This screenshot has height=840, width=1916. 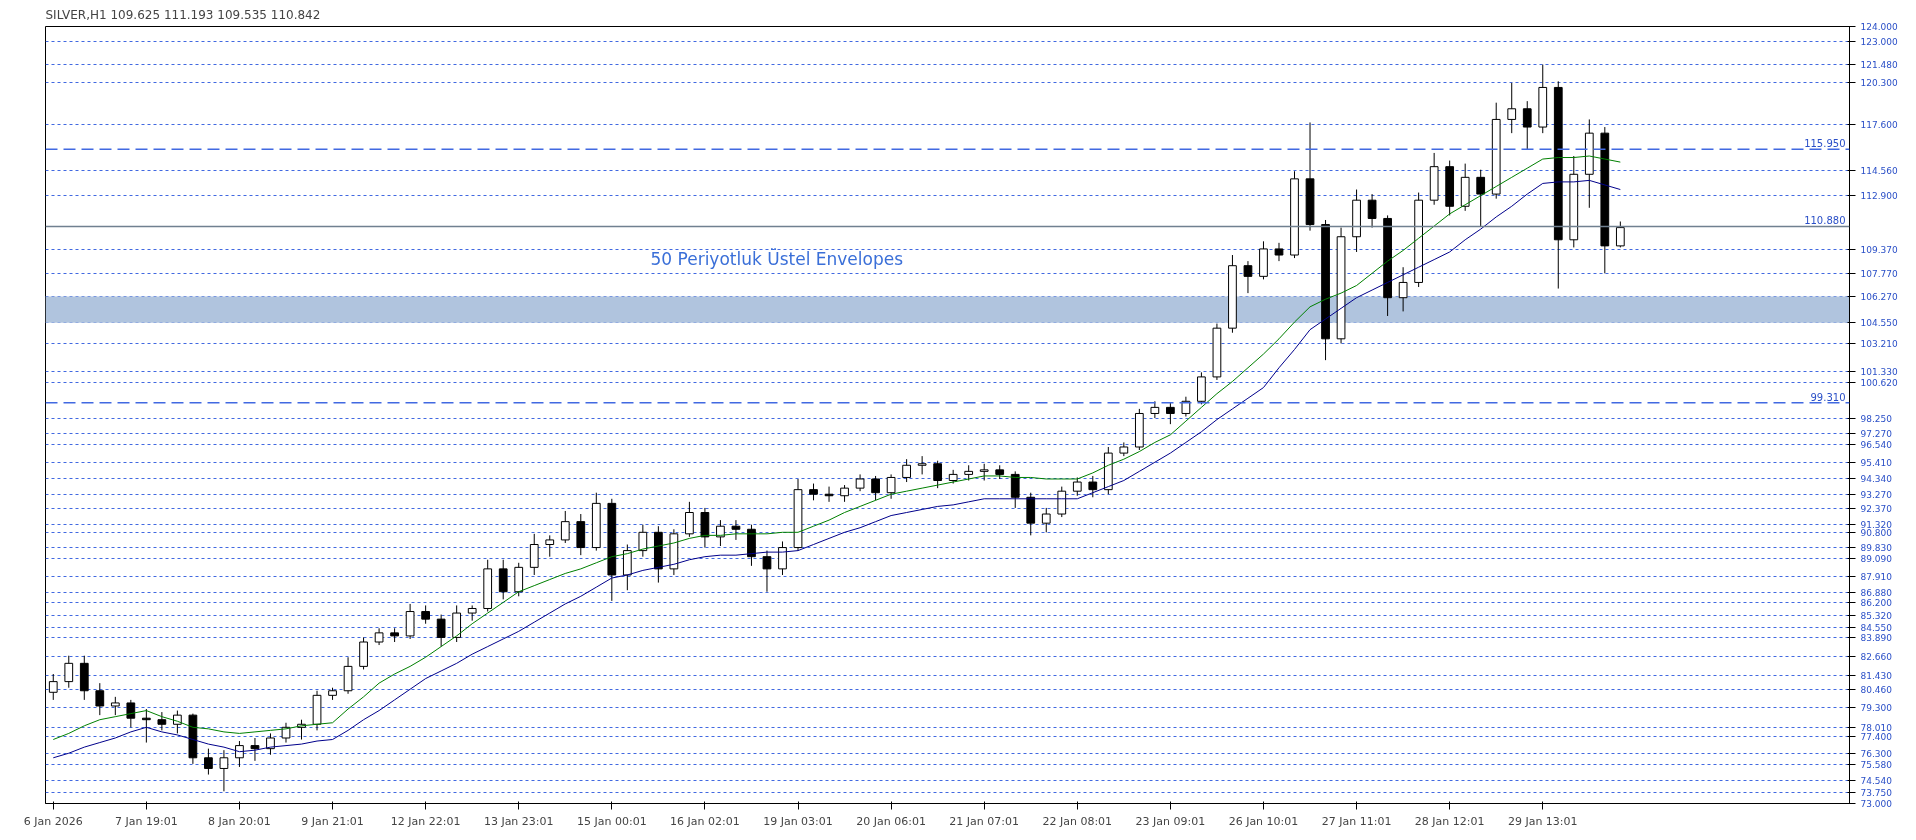 What do you see at coordinates (1449, 821) in the screenshot?
I see `x-tick-label: 28 Jan 12:01` at bounding box center [1449, 821].